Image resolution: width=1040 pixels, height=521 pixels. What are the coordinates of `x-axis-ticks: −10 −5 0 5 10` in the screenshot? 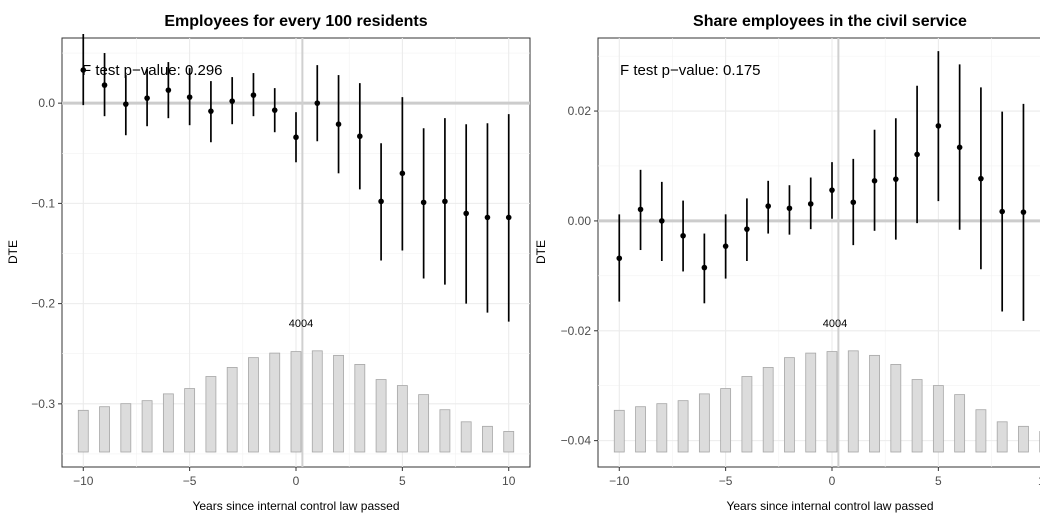 It's located at (294, 477).